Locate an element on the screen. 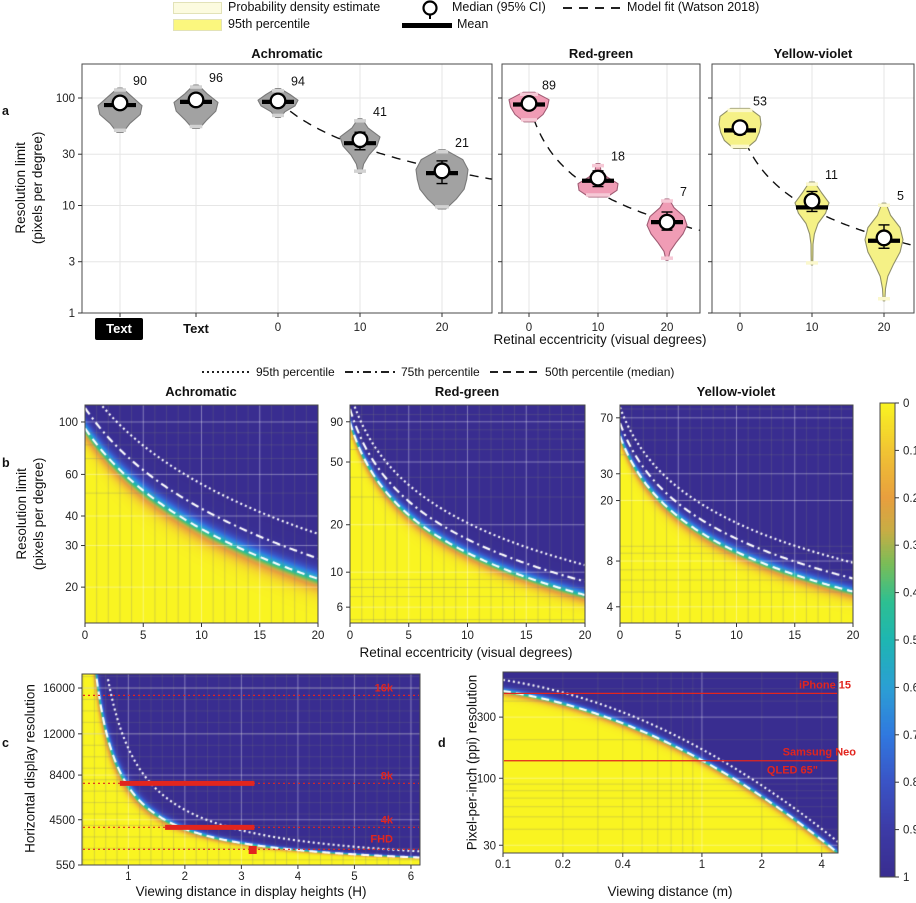 The image size is (916, 903). legend-swatch-95th is located at coordinates (197, 25).